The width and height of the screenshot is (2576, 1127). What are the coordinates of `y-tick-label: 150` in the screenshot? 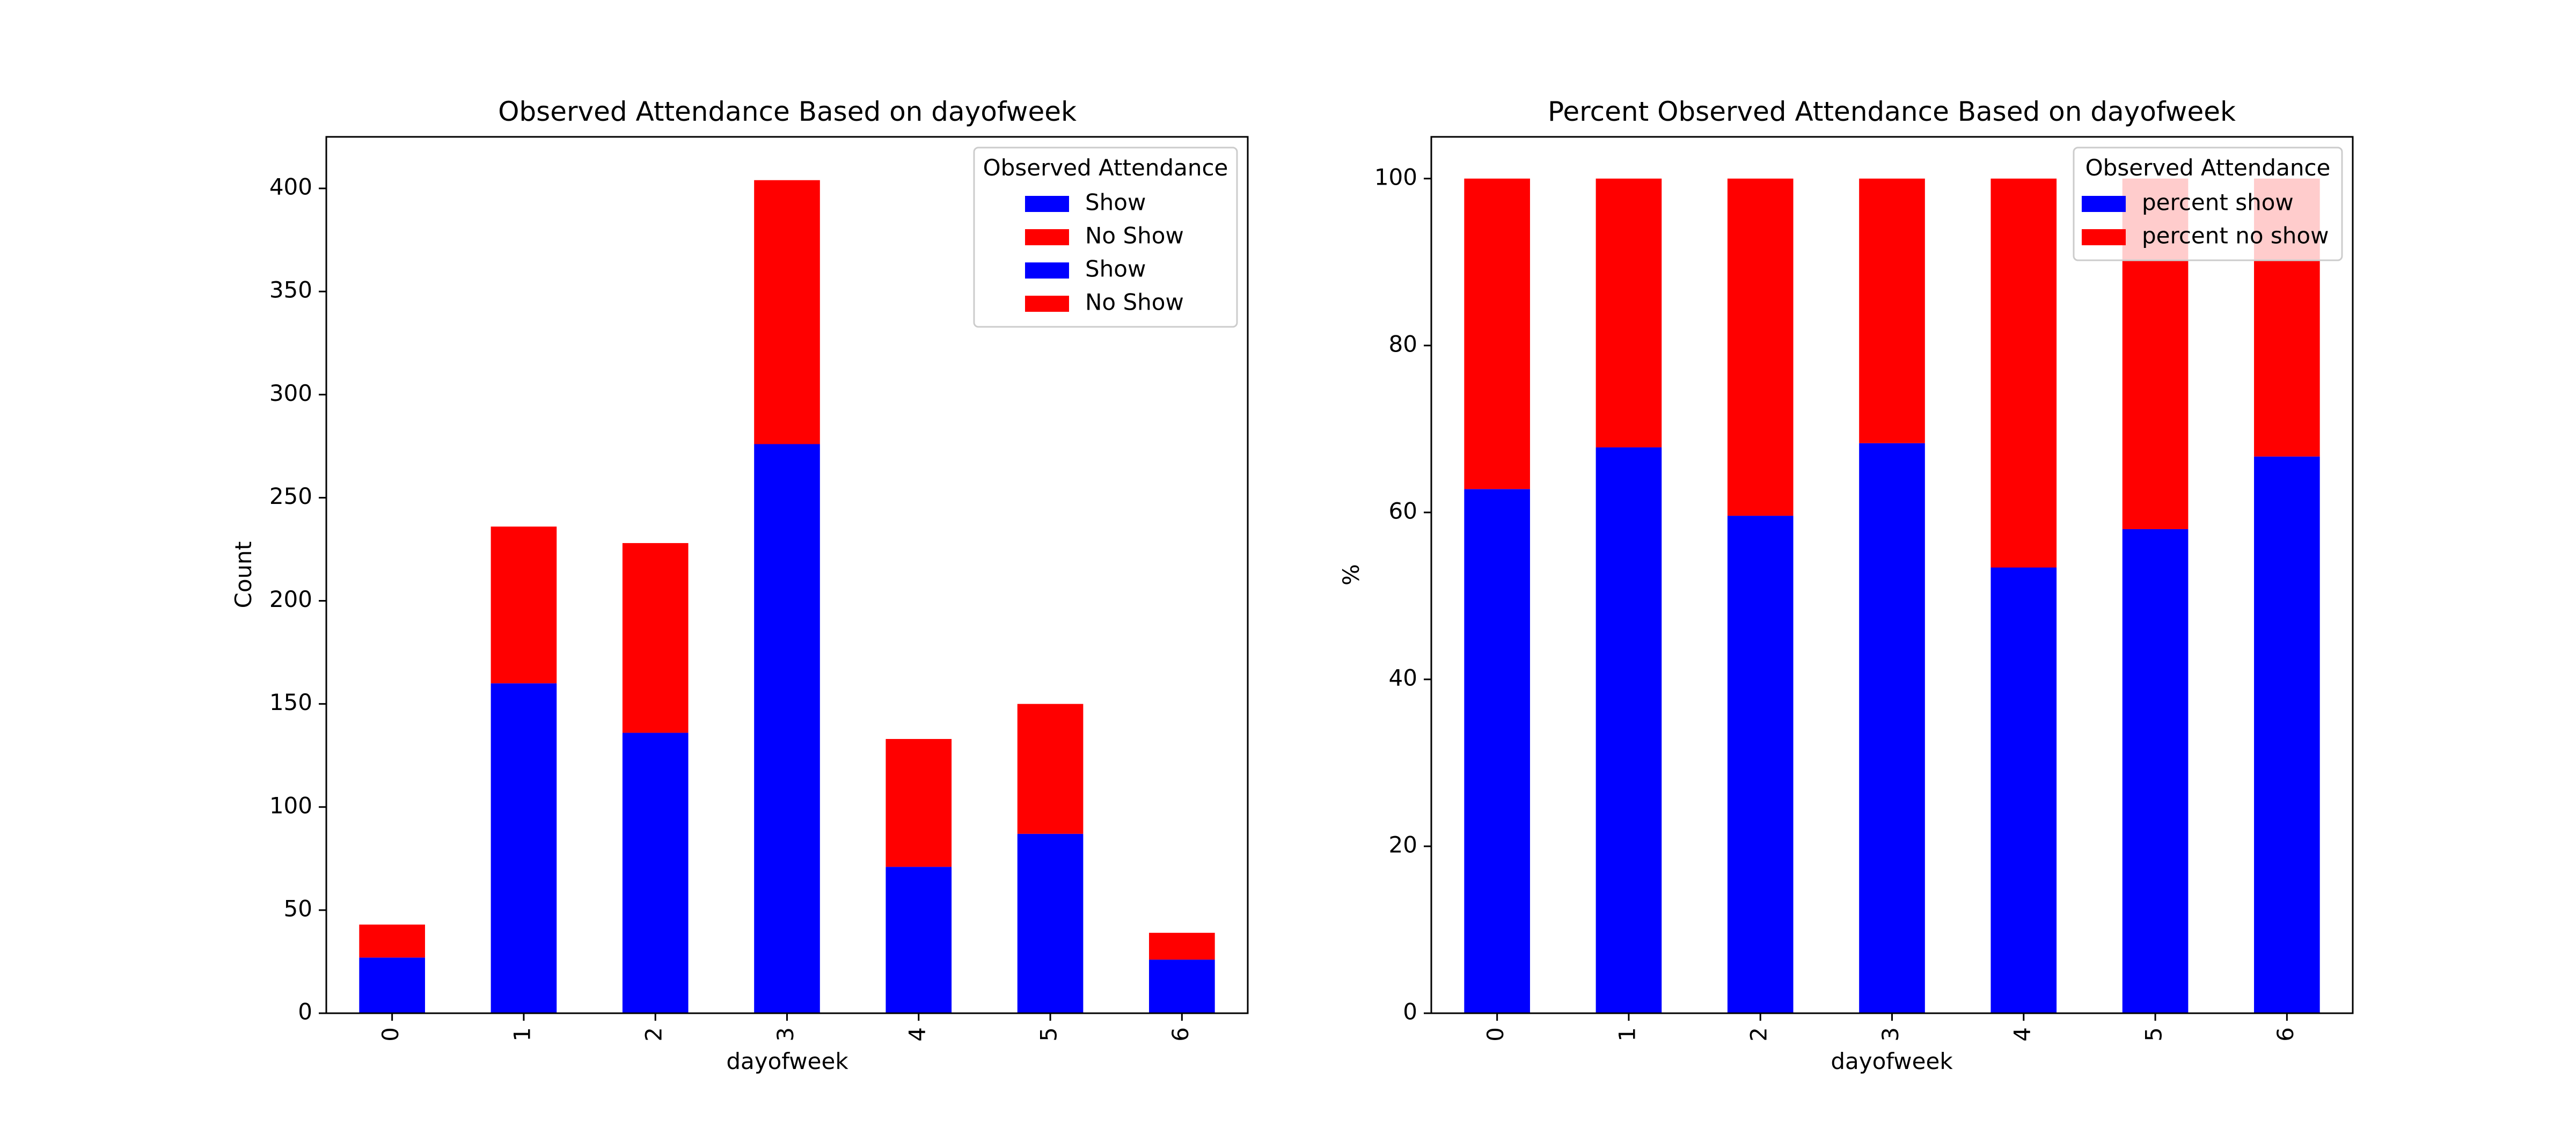 It's located at (290, 702).